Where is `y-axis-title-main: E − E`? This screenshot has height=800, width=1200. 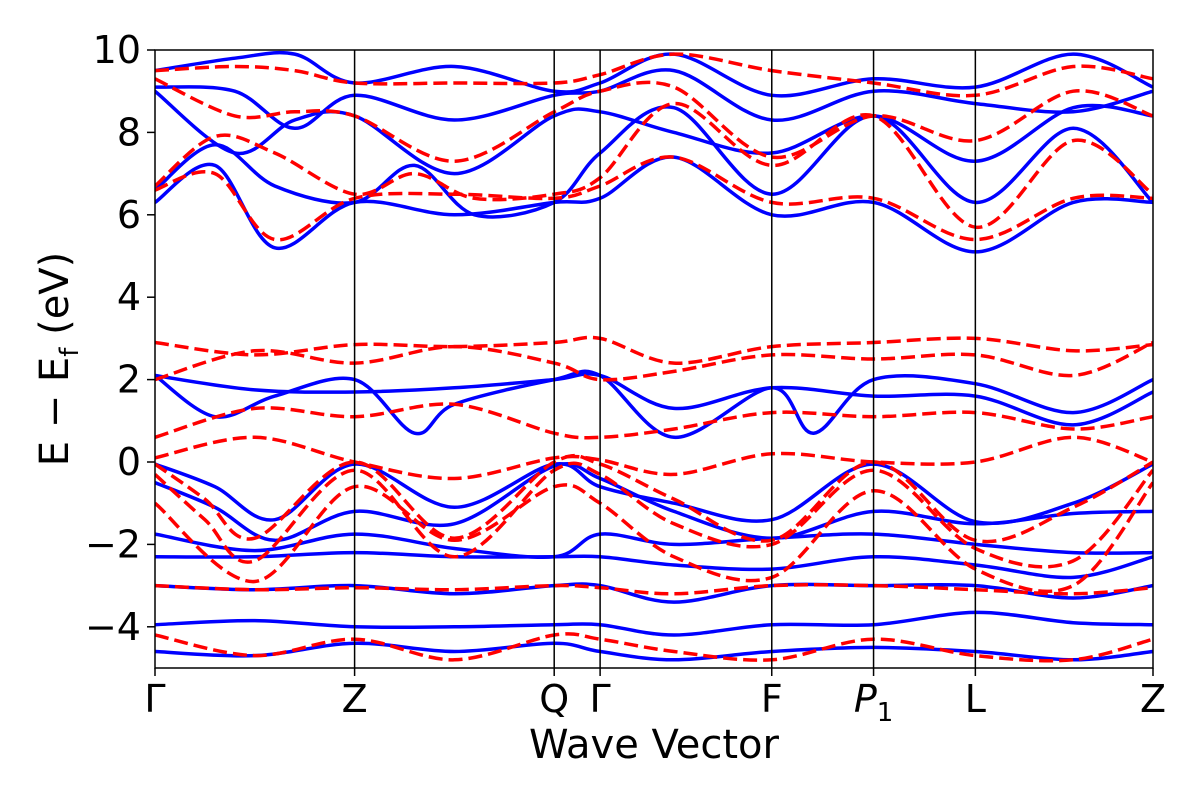
y-axis-title-main: E − E is located at coordinates (55, 412).